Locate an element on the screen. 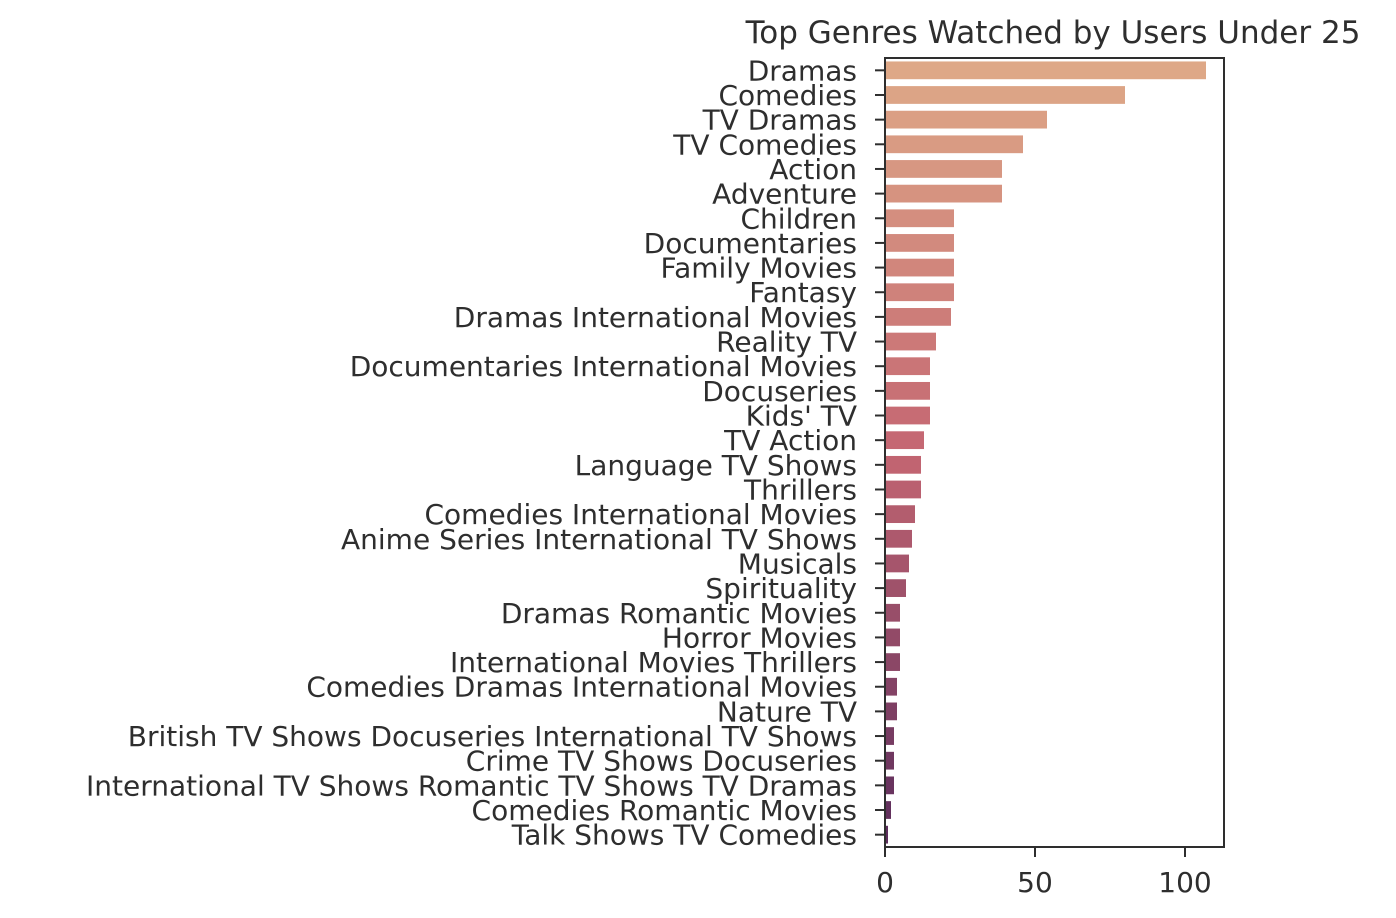 The image size is (1396, 918). y-tick-label: Docuseries is located at coordinates (779, 391).